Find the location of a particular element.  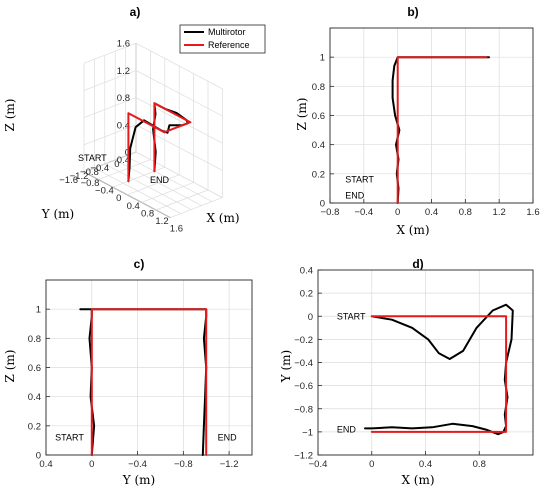

panel-a-y-tick-label: 0.4 is located at coordinates (123, 160).